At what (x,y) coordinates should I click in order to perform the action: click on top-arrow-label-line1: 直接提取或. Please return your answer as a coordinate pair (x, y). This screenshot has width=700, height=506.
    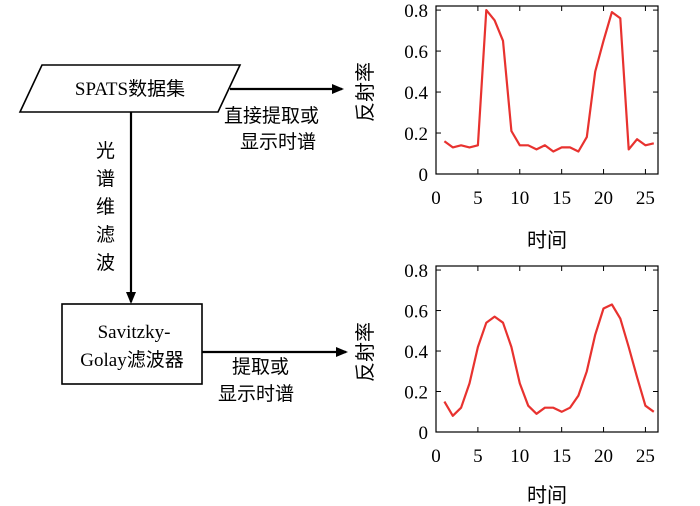
    Looking at the image, I should click on (271, 116).